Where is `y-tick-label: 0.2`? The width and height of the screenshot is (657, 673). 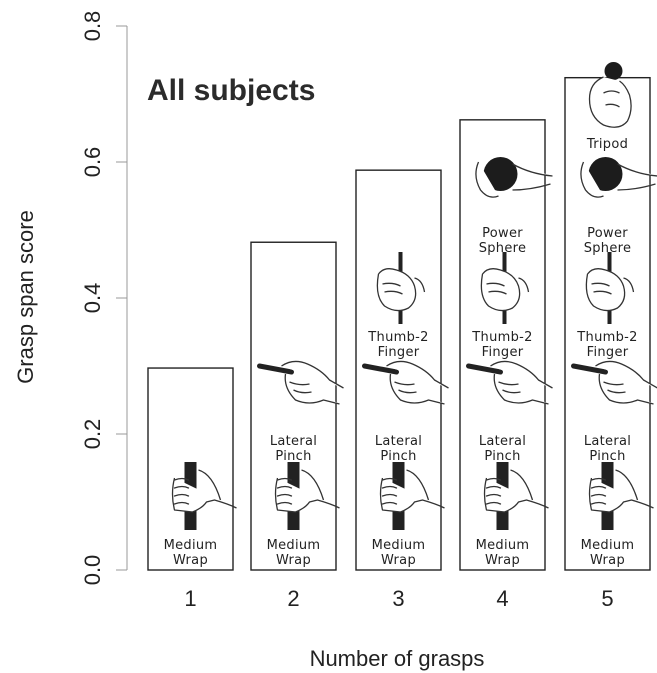 y-tick-label: 0.2 is located at coordinates (92, 434).